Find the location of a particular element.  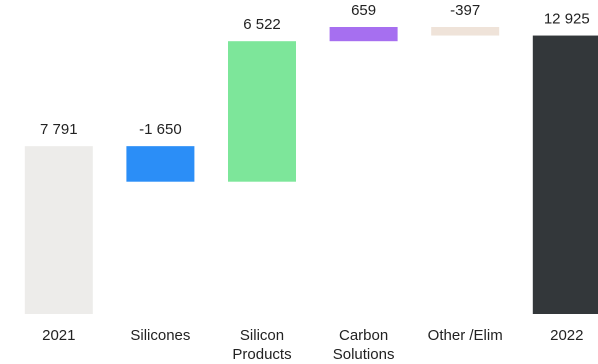

value-label: 6 522 is located at coordinates (262, 24).